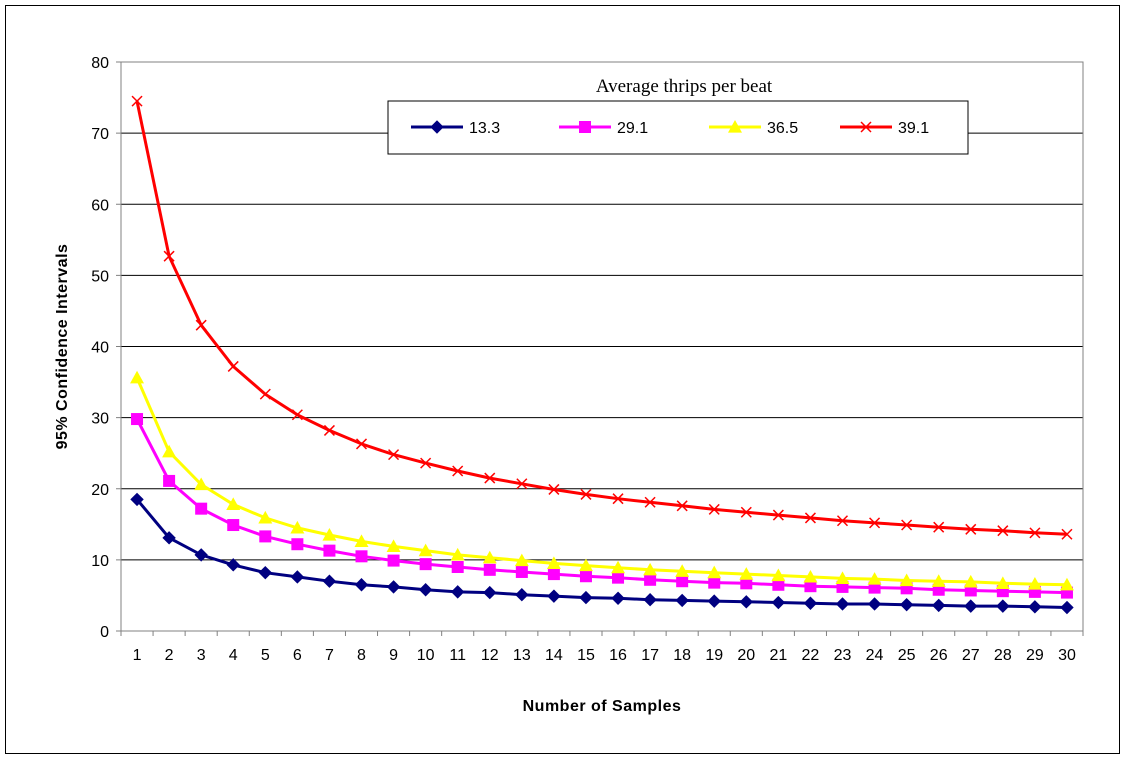 This screenshot has width=1128, height=761. Describe the element at coordinates (913, 128) in the screenshot. I see `legend-label: 39.1` at that location.